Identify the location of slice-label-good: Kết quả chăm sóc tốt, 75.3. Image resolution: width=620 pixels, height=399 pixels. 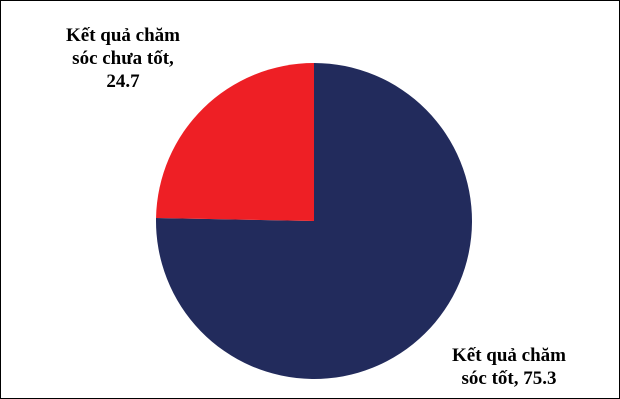
(509, 367).